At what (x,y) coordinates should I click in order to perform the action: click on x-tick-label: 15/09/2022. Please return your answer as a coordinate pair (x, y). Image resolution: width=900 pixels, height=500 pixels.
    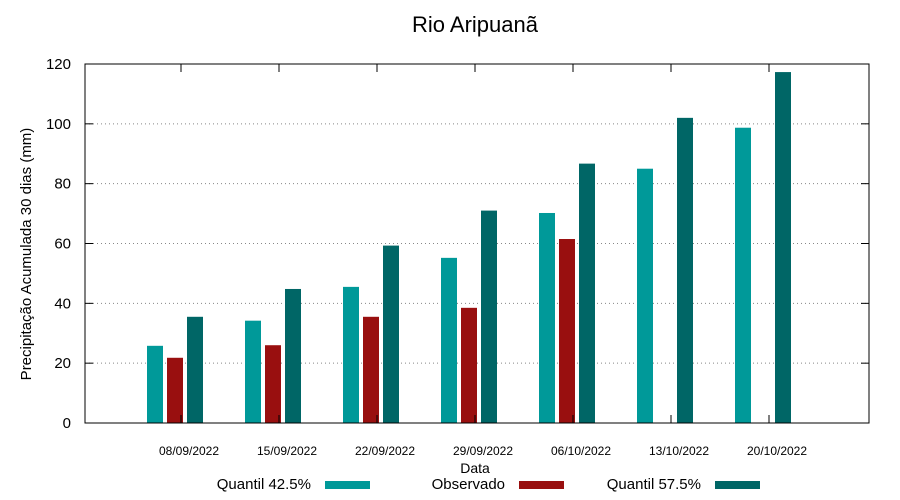
    Looking at the image, I should click on (287, 451).